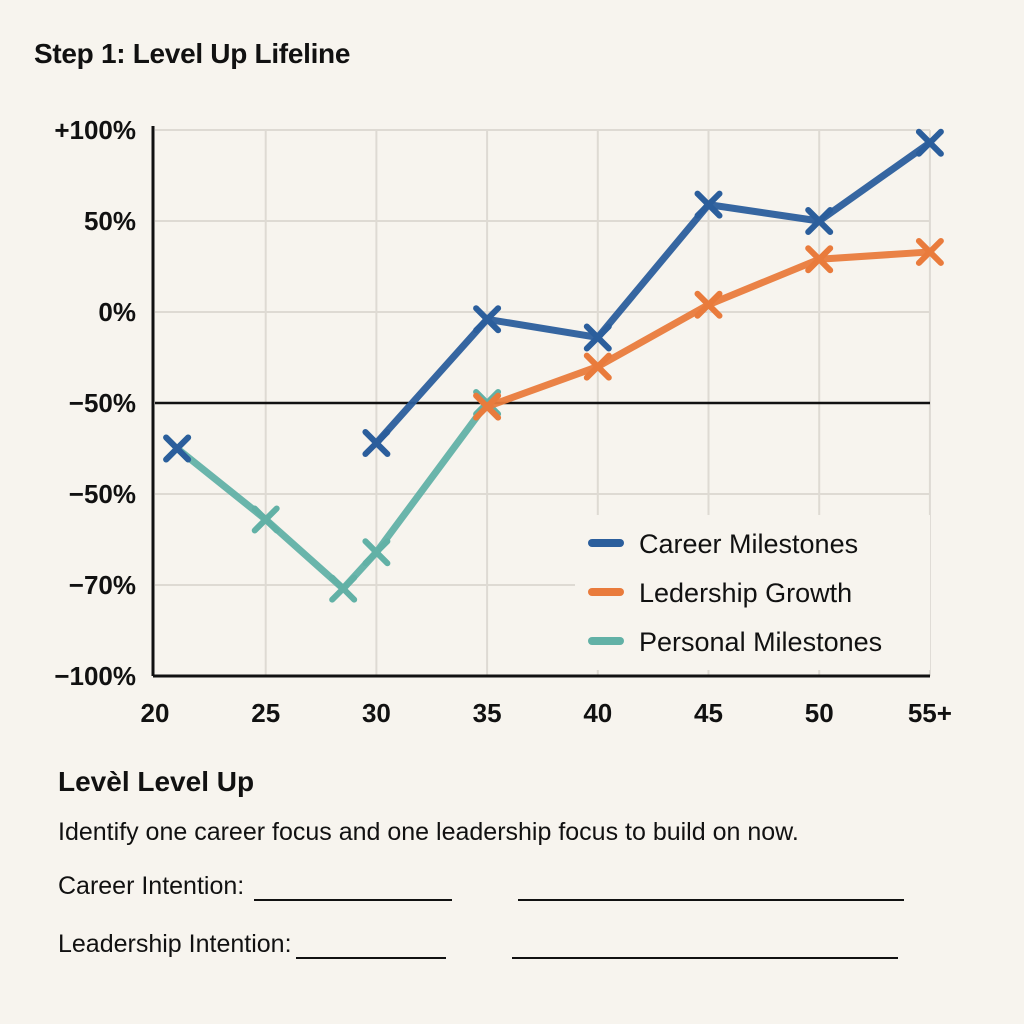 Image resolution: width=1024 pixels, height=1024 pixels. Describe the element at coordinates (930, 713) in the screenshot. I see `x-tick-label: 55+` at that location.